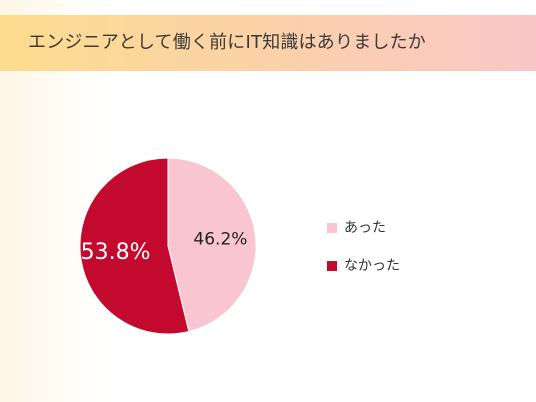  I want to click on legend-swatch-nakatta, so click(332, 266).